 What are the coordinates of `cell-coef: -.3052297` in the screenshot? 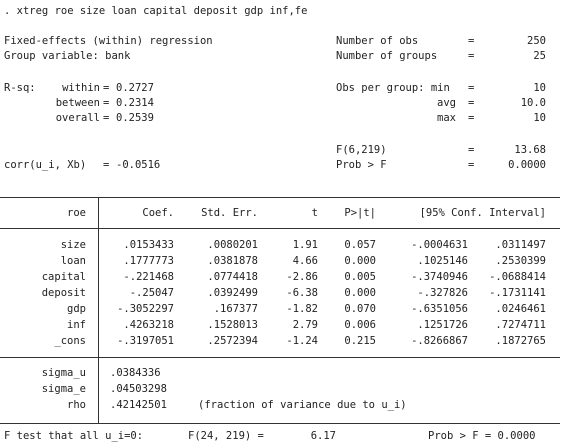 It's located at (145, 309).